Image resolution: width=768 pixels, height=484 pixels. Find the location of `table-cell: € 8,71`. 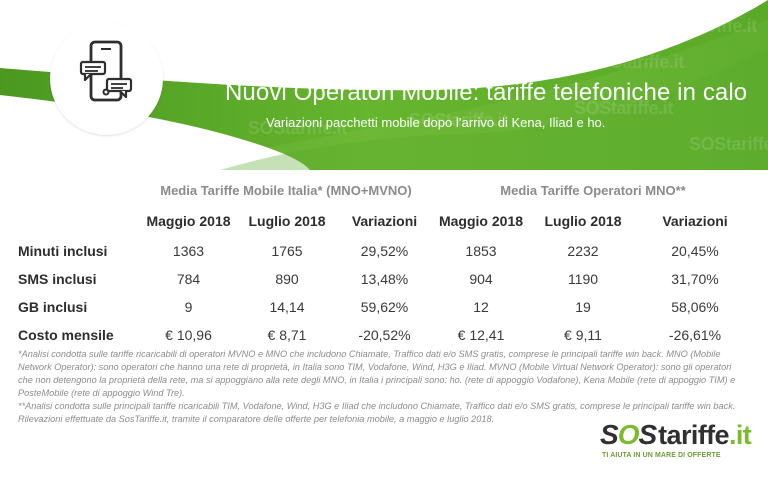

table-cell: € 8,71 is located at coordinates (287, 335).